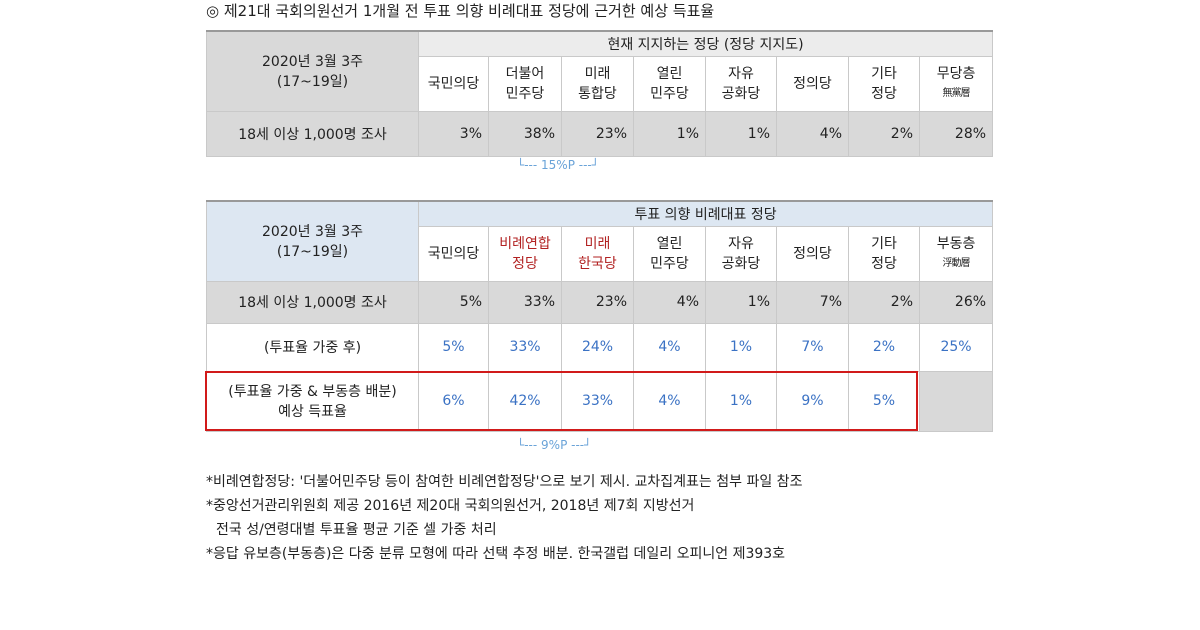 The image size is (1200, 630). Describe the element at coordinates (453, 133) in the screenshot. I see `value-cell: 3%` at that location.